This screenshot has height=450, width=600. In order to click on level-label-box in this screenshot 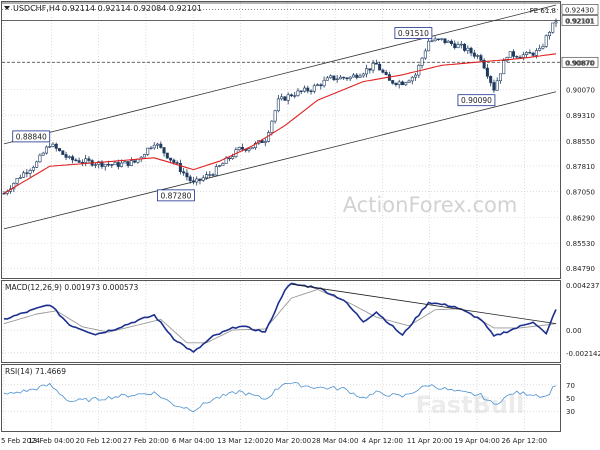, I will do `click(580, 62)`.